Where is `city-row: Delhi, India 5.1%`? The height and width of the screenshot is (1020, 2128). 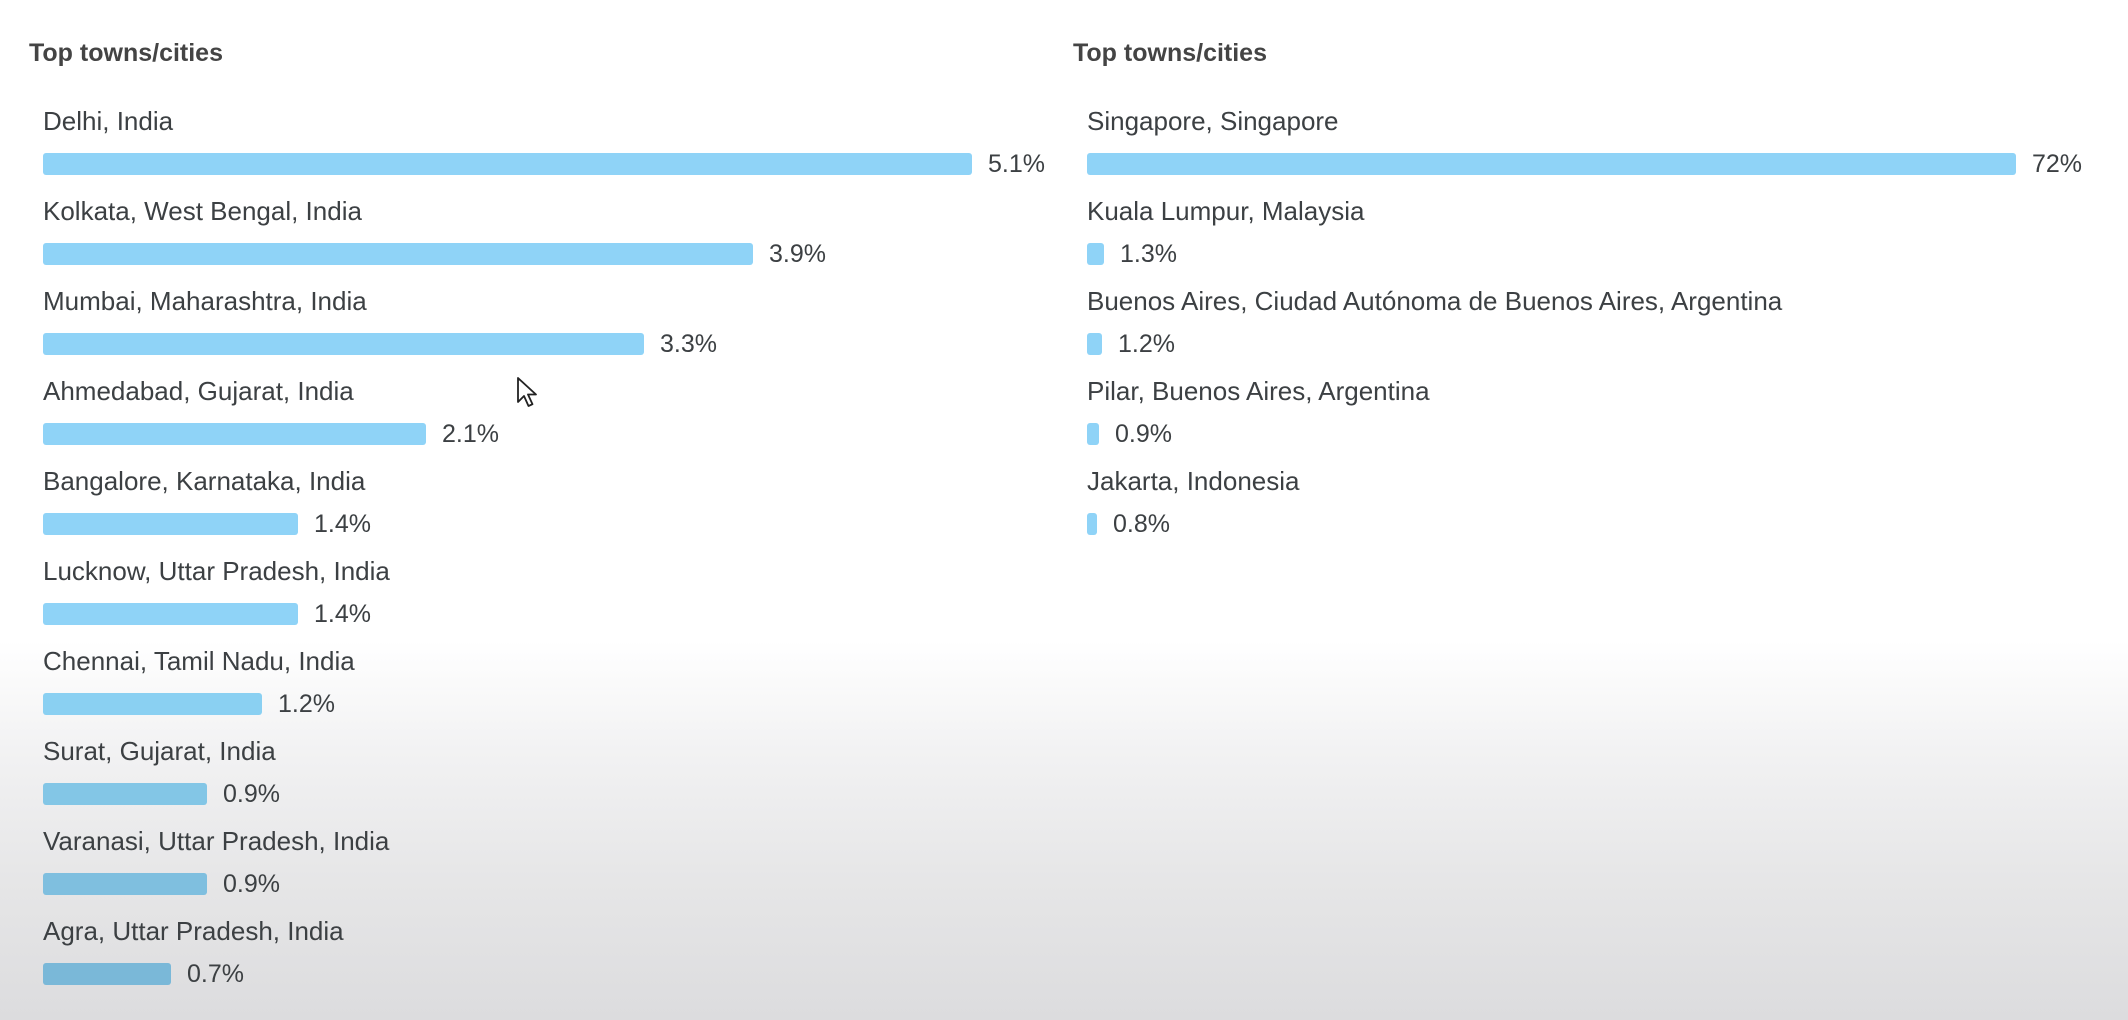
city-row: Delhi, India 5.1% is located at coordinates (546, 149).